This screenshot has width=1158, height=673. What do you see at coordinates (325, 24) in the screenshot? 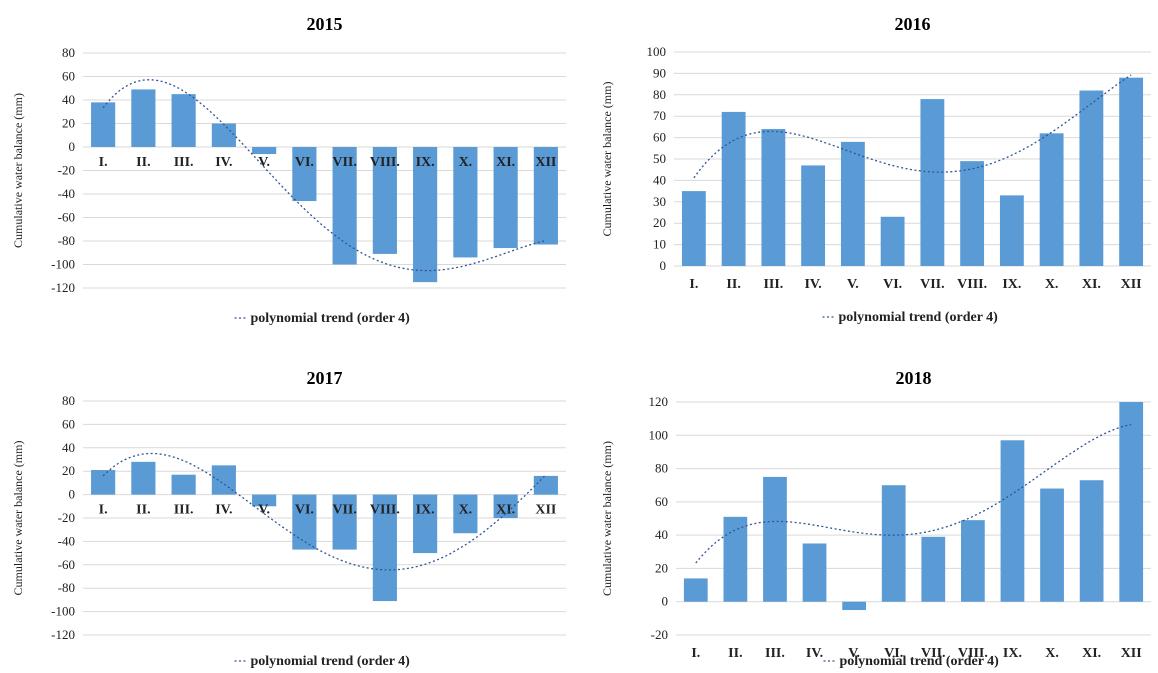
I see `chart-title: 2015` at bounding box center [325, 24].